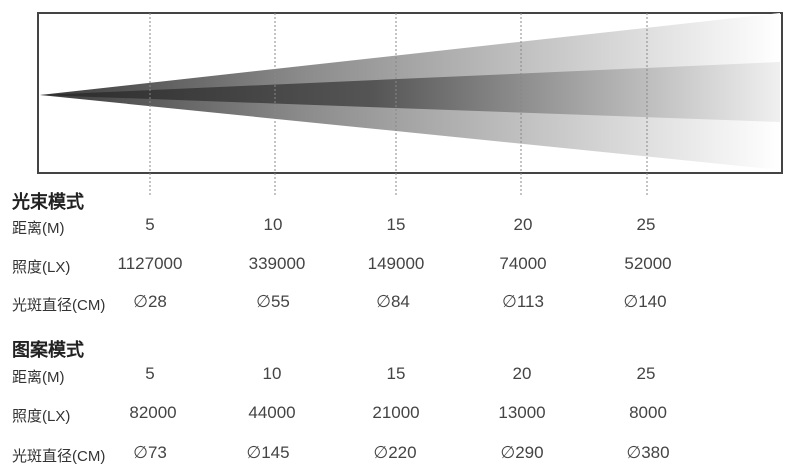 The height and width of the screenshot is (476, 800). Describe the element at coordinates (410, 92) in the screenshot. I see `beam-inner-cone` at that location.